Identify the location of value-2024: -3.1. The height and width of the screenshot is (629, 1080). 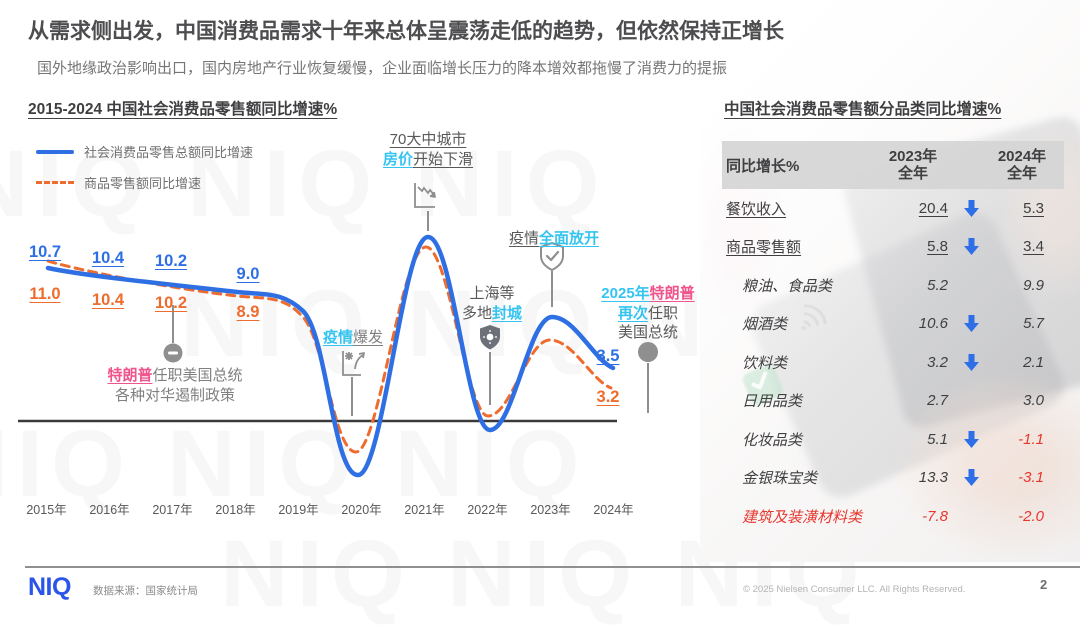
(1031, 478).